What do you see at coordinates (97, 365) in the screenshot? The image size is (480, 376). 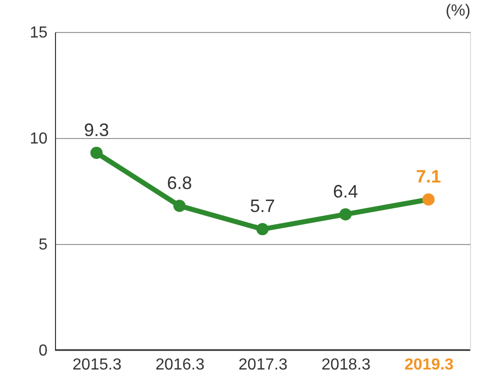 I see `x-tick-label: 2015.3` at bounding box center [97, 365].